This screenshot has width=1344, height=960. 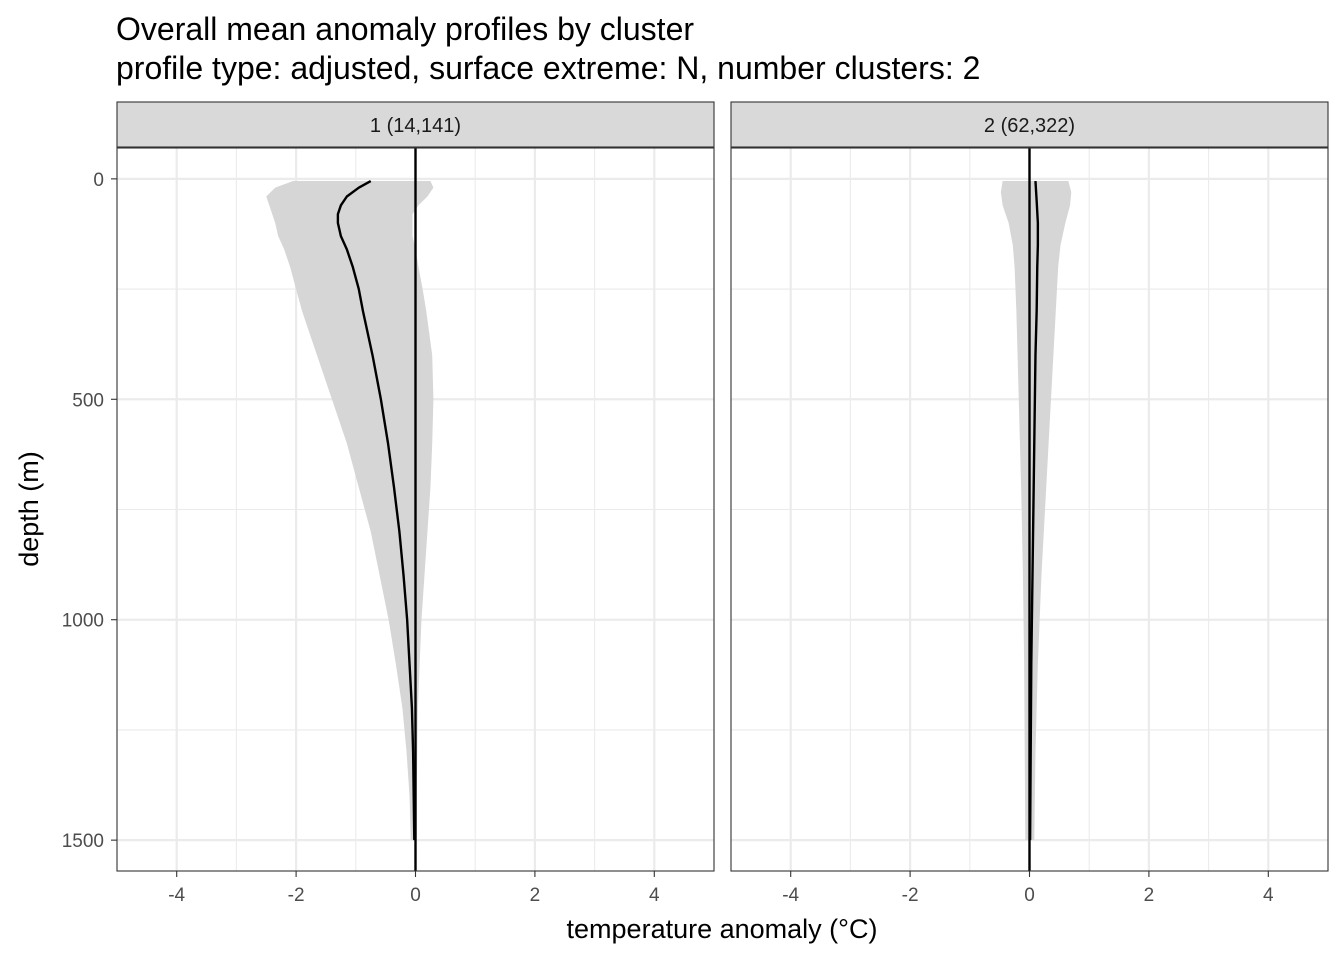 What do you see at coordinates (98, 180) in the screenshot?
I see `y-tick-label: 0` at bounding box center [98, 180].